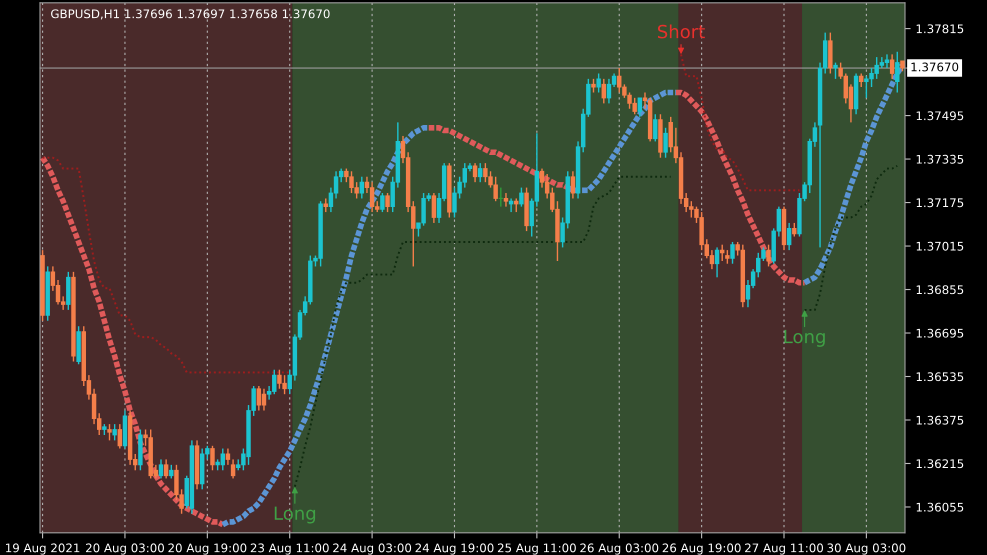 The width and height of the screenshot is (987, 555). What do you see at coordinates (940, 377) in the screenshot?
I see `y-tick-label: 1.36535` at bounding box center [940, 377].